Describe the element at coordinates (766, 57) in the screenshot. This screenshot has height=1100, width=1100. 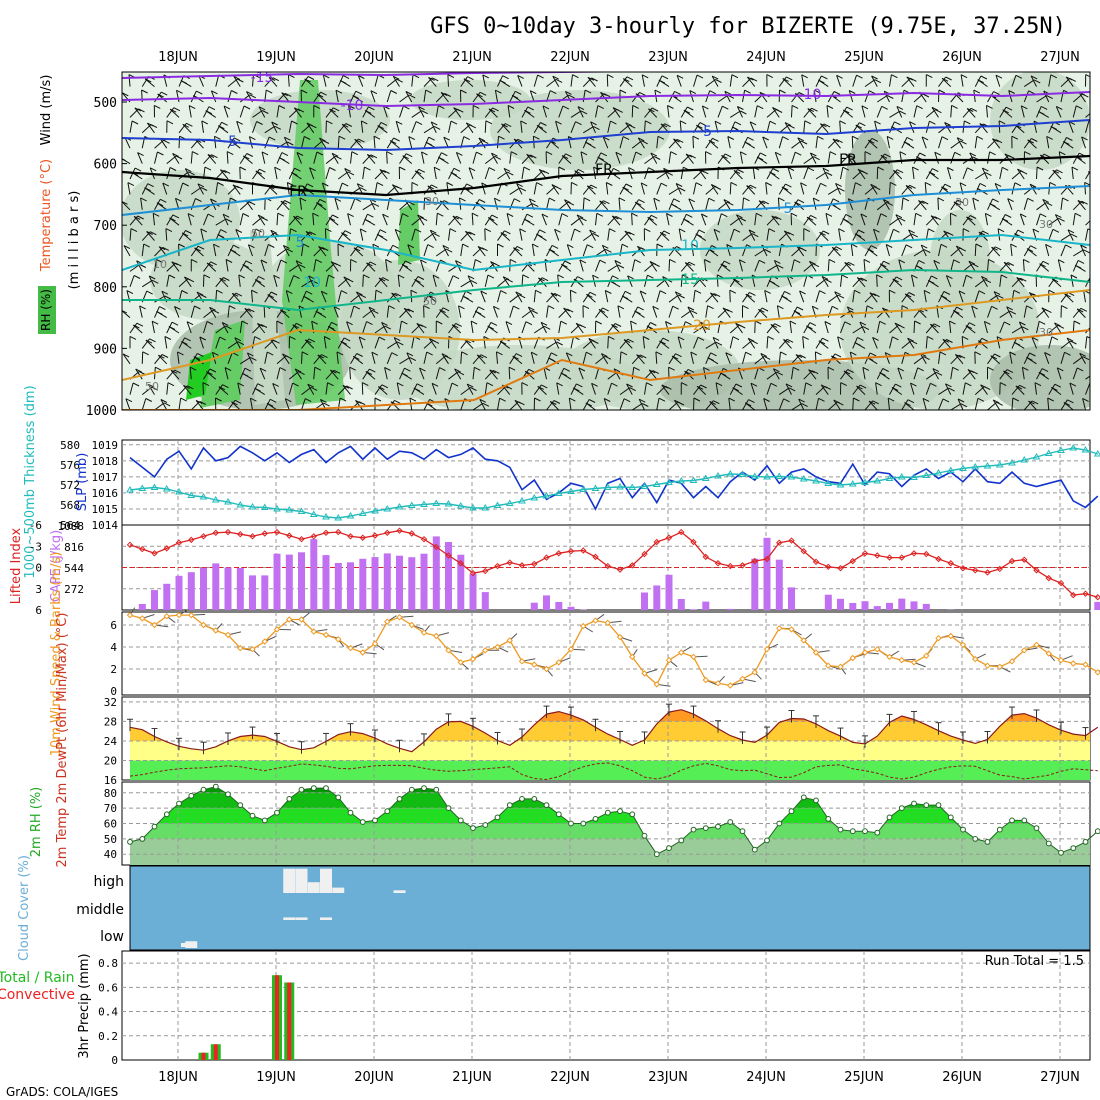
I see `date-label: 24JUN` at that location.